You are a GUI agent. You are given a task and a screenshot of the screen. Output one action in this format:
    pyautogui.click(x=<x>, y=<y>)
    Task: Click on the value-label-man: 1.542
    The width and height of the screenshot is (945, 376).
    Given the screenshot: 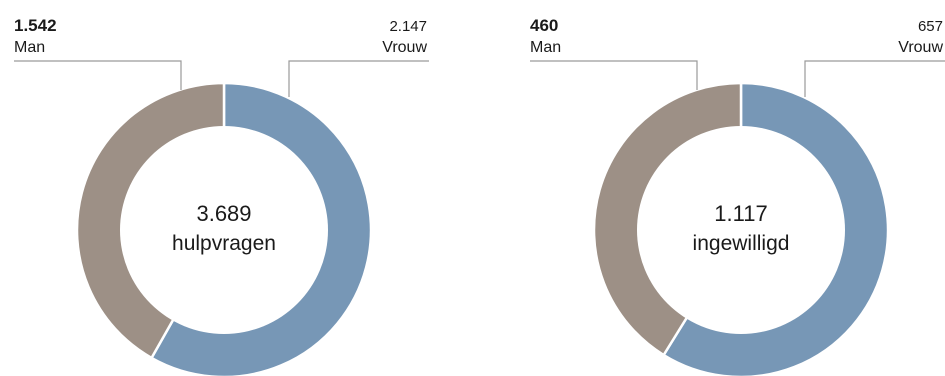 What is the action you would take?
    pyautogui.click(x=35, y=25)
    